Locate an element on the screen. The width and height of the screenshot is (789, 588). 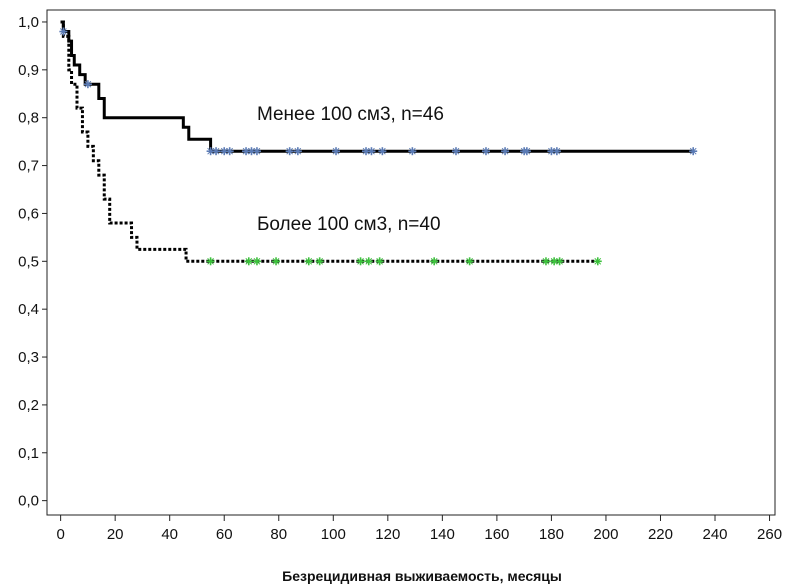
x-tick-label: 120 is located at coordinates (387, 534).